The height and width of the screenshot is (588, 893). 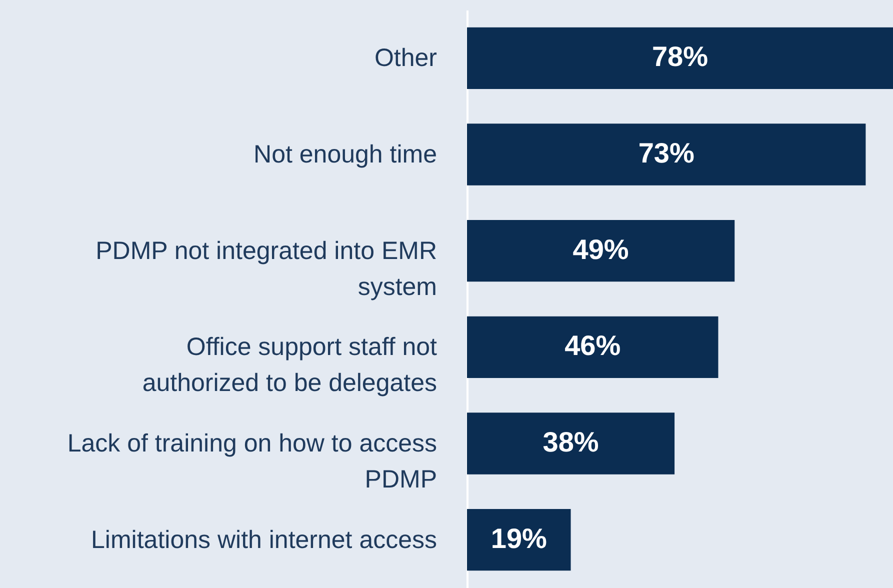 I want to click on data-label: 38%, so click(x=570, y=442).